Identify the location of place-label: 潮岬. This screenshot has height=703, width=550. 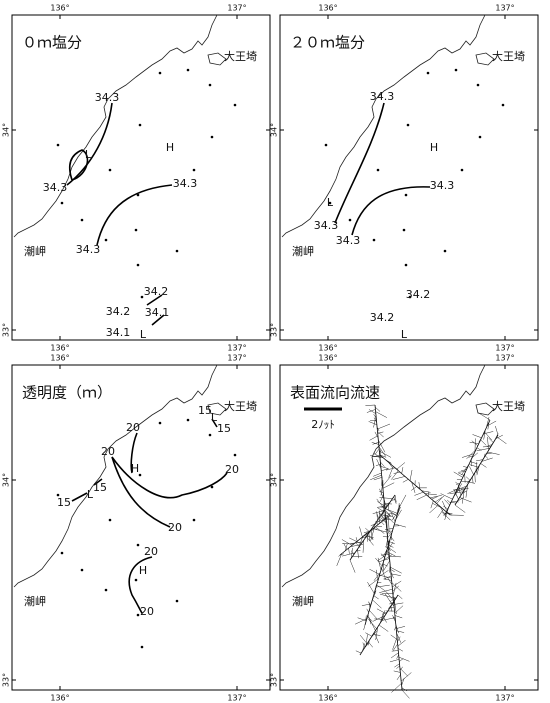
(35, 601).